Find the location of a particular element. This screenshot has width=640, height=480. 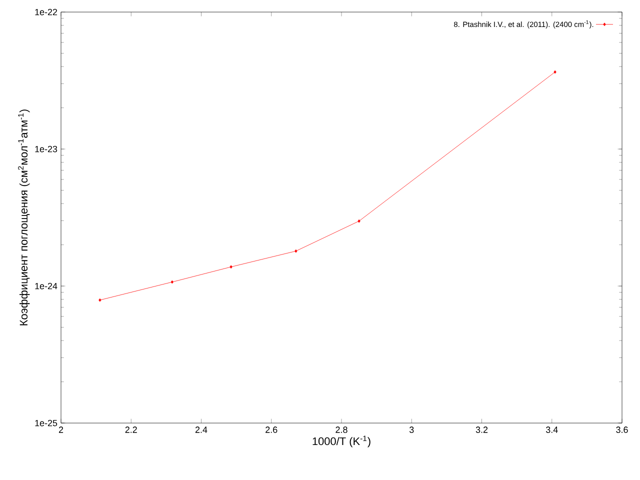

x-tick-label: 2.8 is located at coordinates (342, 429).